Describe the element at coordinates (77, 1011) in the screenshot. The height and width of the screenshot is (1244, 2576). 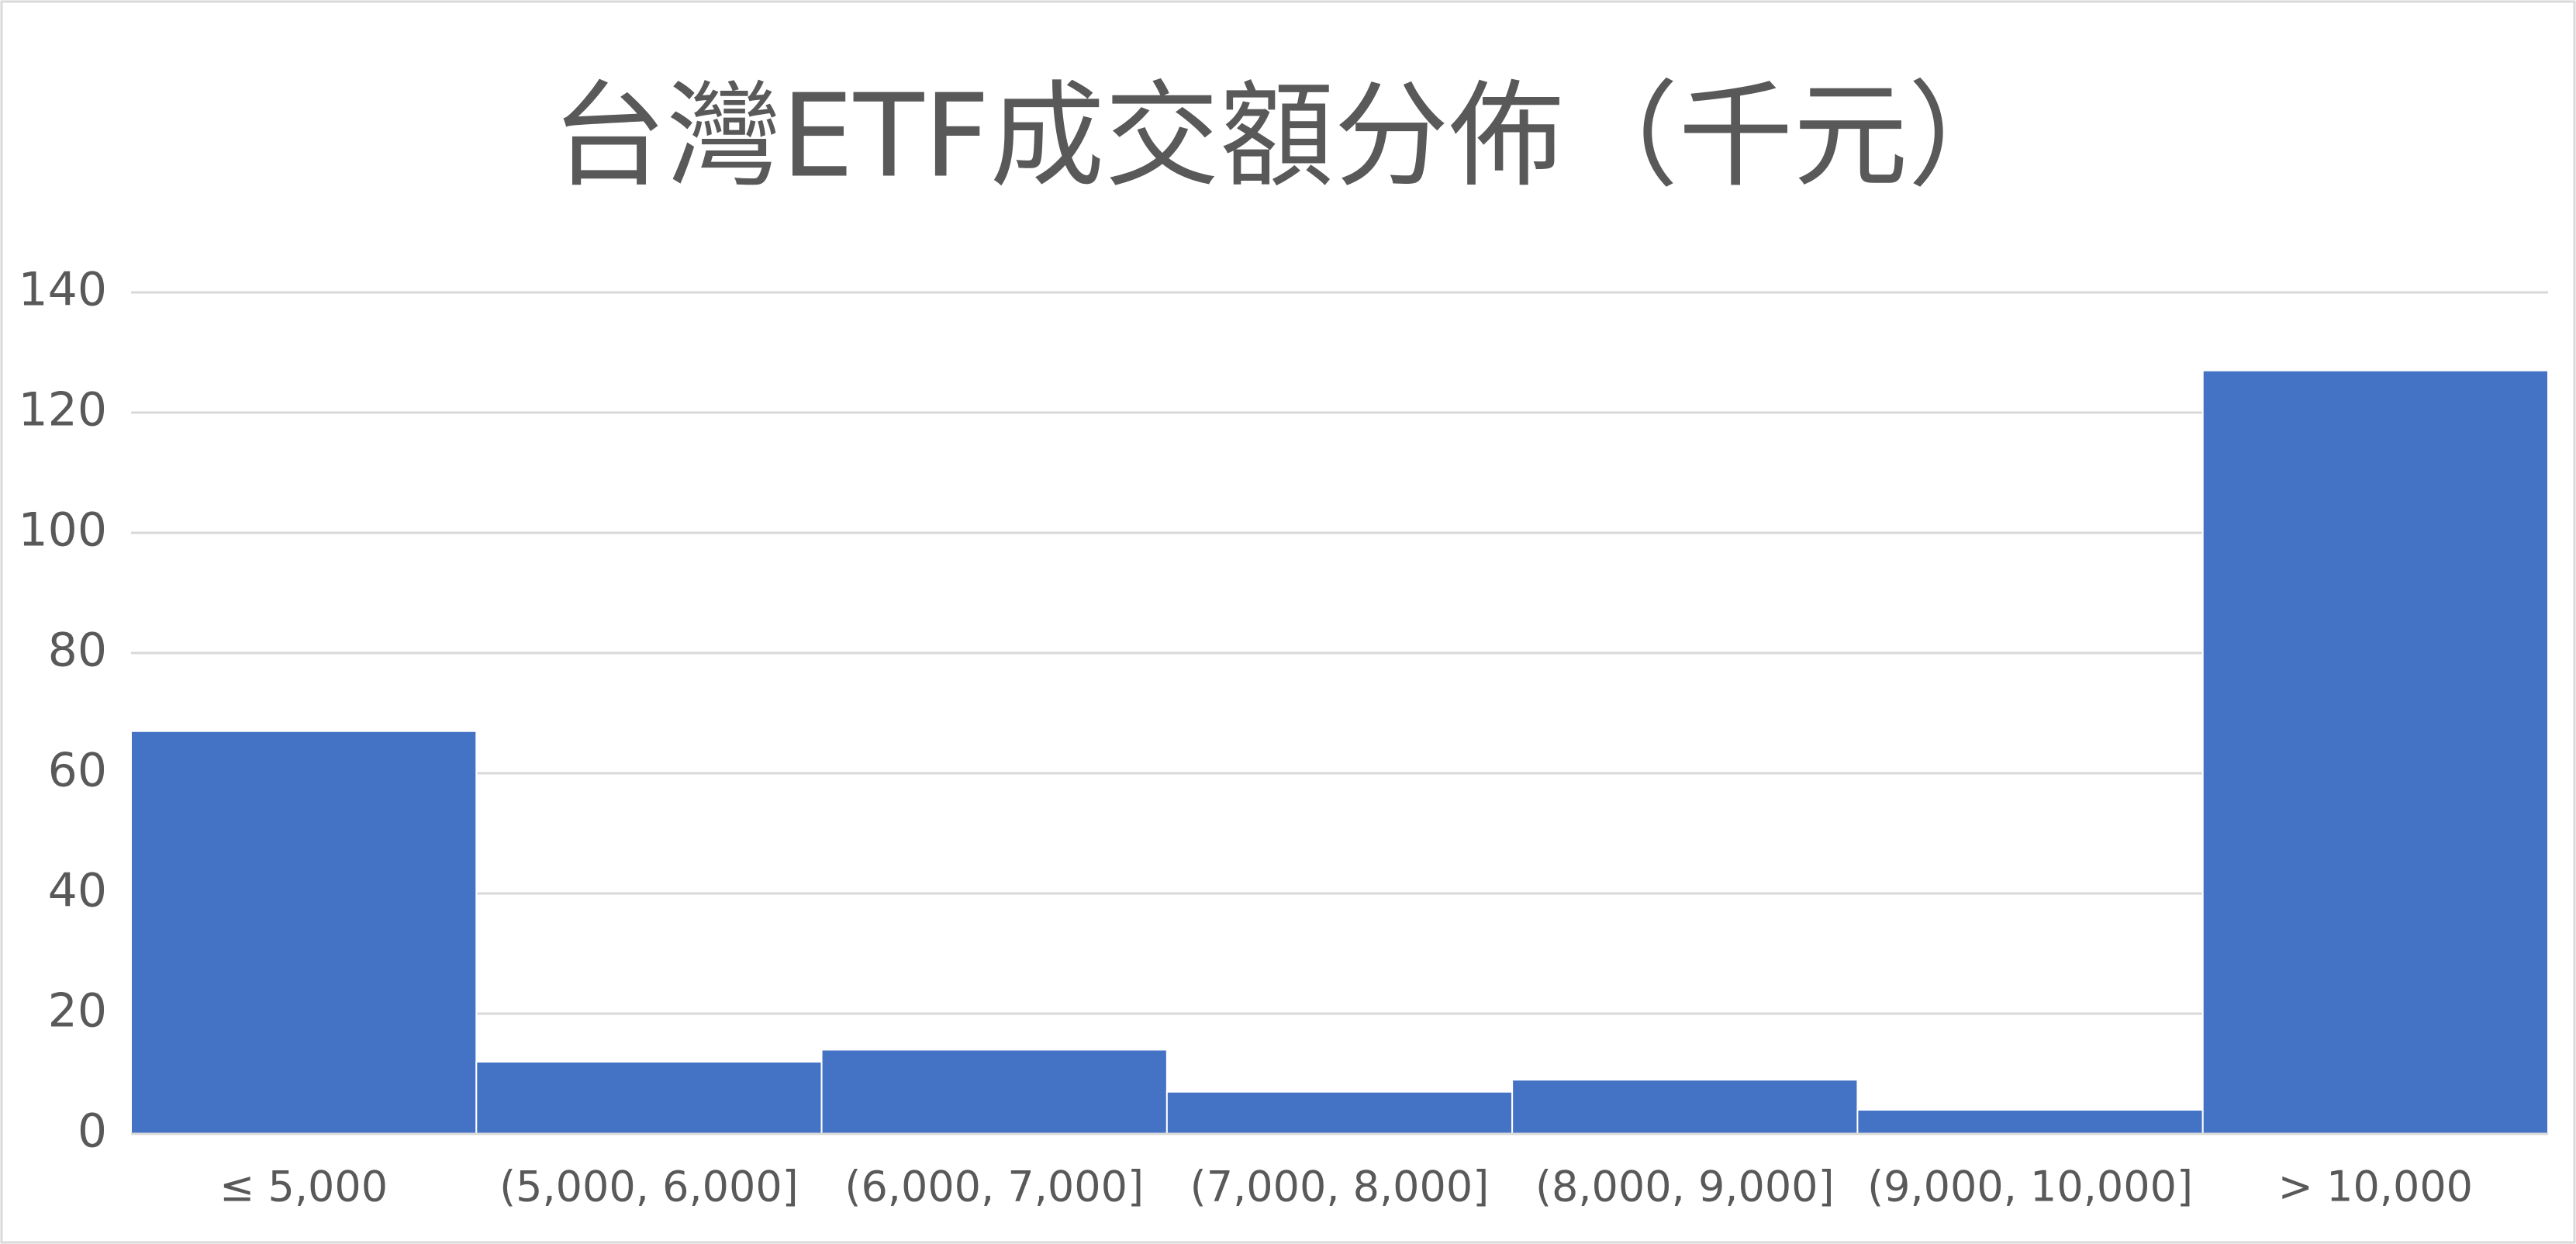
I see `y-tick-label: 20` at that location.